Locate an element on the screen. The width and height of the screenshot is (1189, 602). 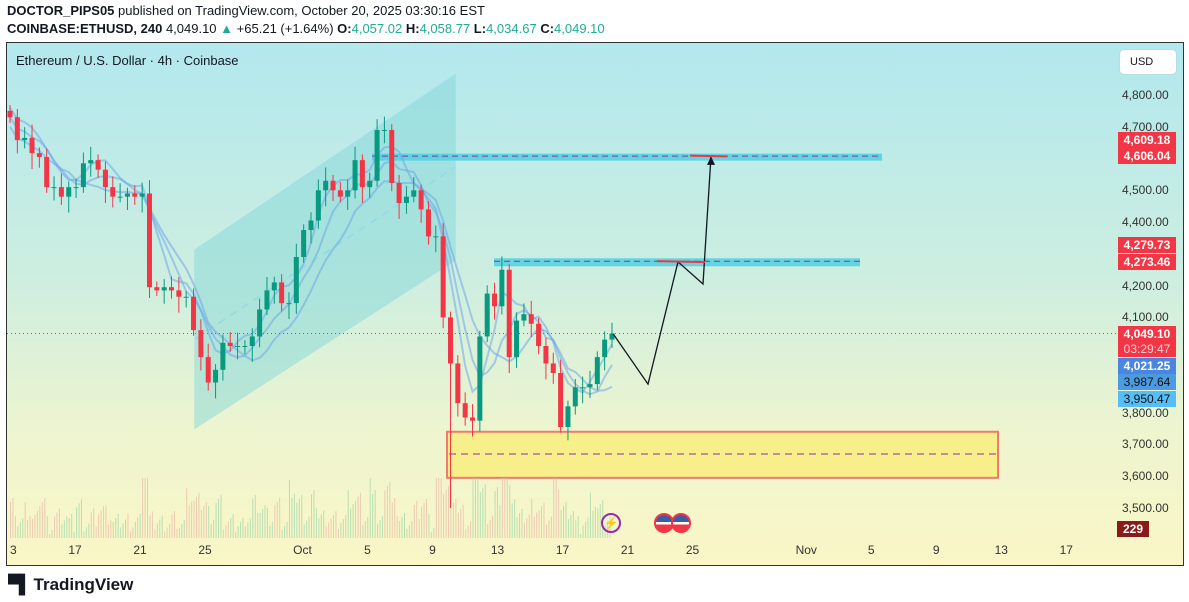
target-line-mid is located at coordinates (681, 262).